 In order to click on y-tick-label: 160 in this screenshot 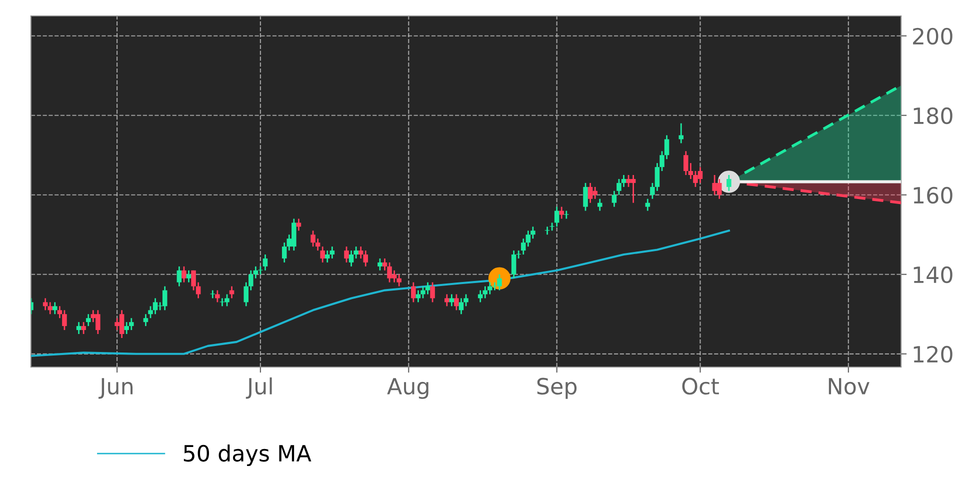, I will do `click(933, 195)`.